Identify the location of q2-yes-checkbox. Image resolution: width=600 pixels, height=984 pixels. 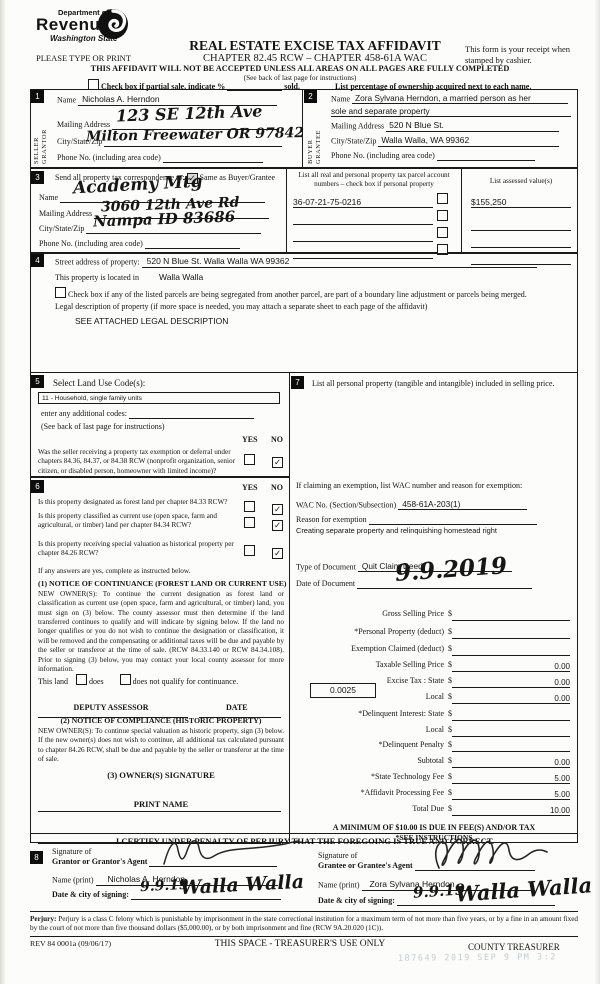
(249, 522).